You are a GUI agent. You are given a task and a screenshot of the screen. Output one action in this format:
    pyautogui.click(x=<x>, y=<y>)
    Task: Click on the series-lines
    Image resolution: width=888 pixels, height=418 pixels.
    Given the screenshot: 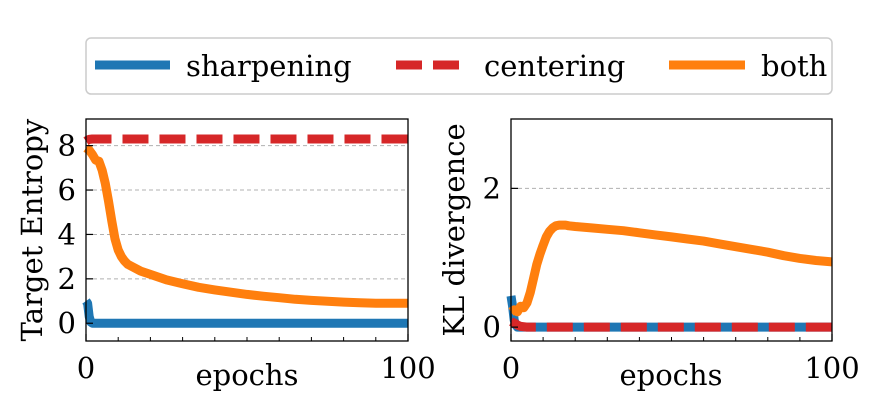 What is the action you would take?
    pyautogui.click(x=669, y=276)
    